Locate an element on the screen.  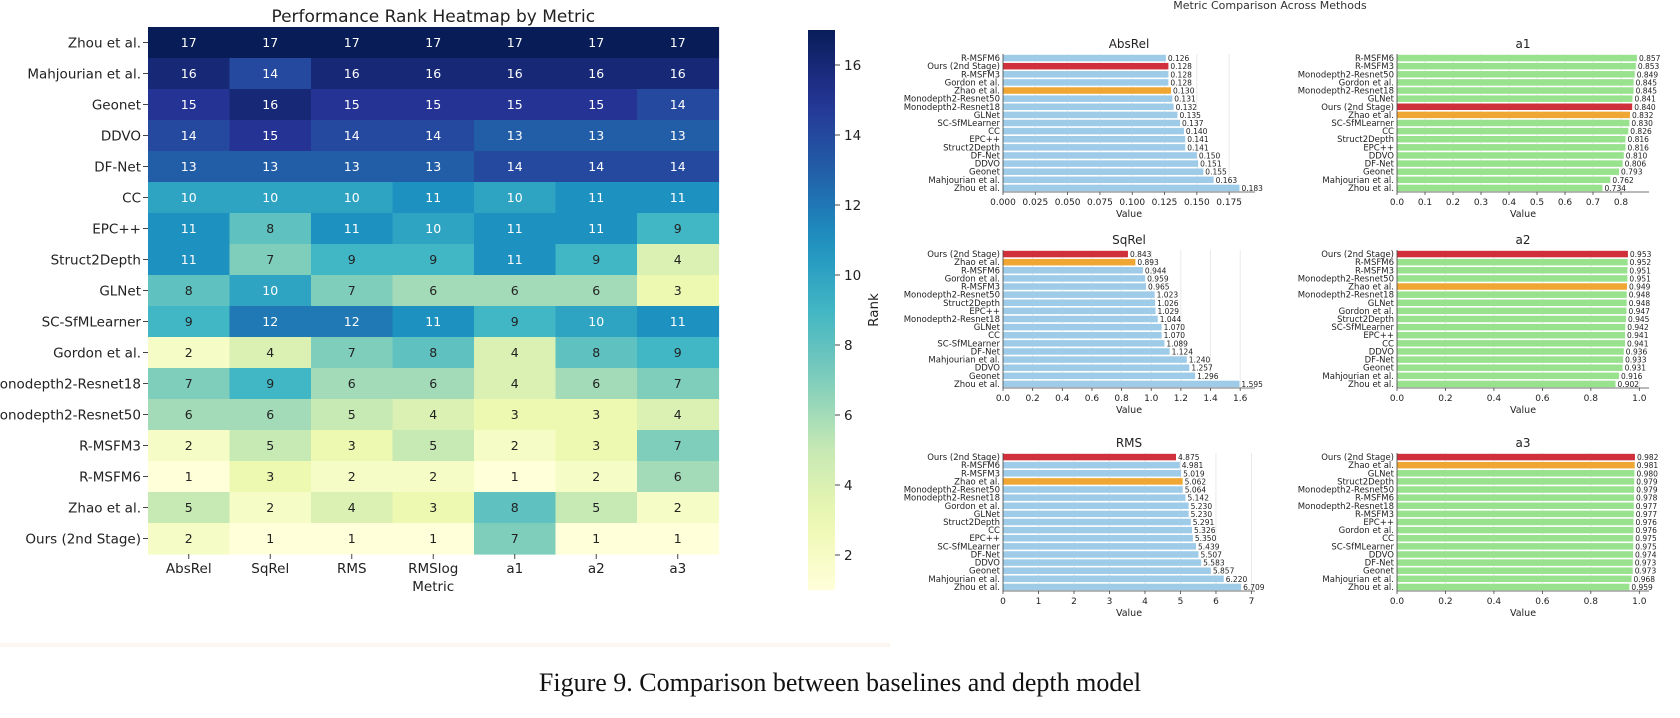
heatmap-row-label: DF-Net is located at coordinates (117, 168).